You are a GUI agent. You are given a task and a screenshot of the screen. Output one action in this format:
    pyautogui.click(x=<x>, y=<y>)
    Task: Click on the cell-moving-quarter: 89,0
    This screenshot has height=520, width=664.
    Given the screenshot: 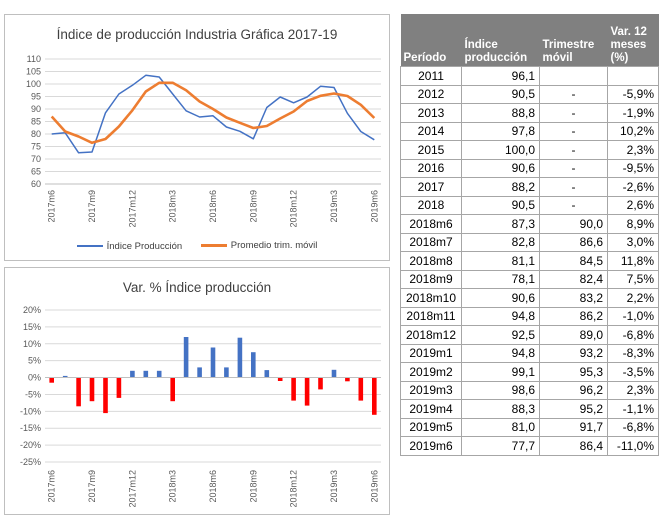 What is the action you would take?
    pyautogui.click(x=573, y=335)
    